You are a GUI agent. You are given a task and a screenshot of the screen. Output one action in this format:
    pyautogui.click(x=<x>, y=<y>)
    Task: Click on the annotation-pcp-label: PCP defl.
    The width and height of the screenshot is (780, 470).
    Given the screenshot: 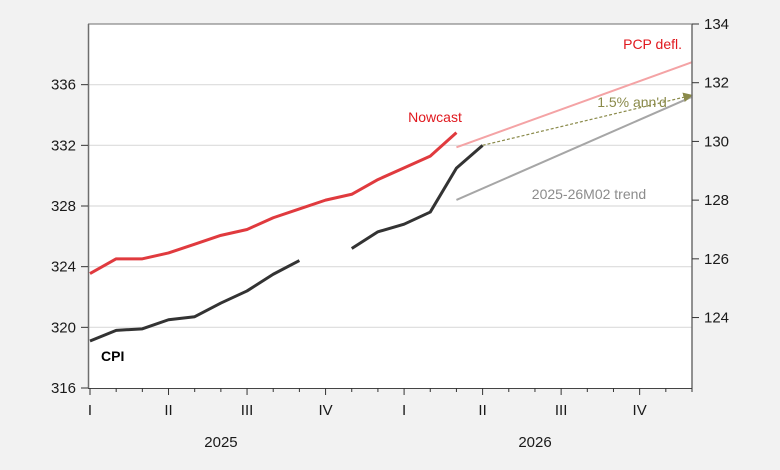 What is the action you would take?
    pyautogui.click(x=652, y=44)
    